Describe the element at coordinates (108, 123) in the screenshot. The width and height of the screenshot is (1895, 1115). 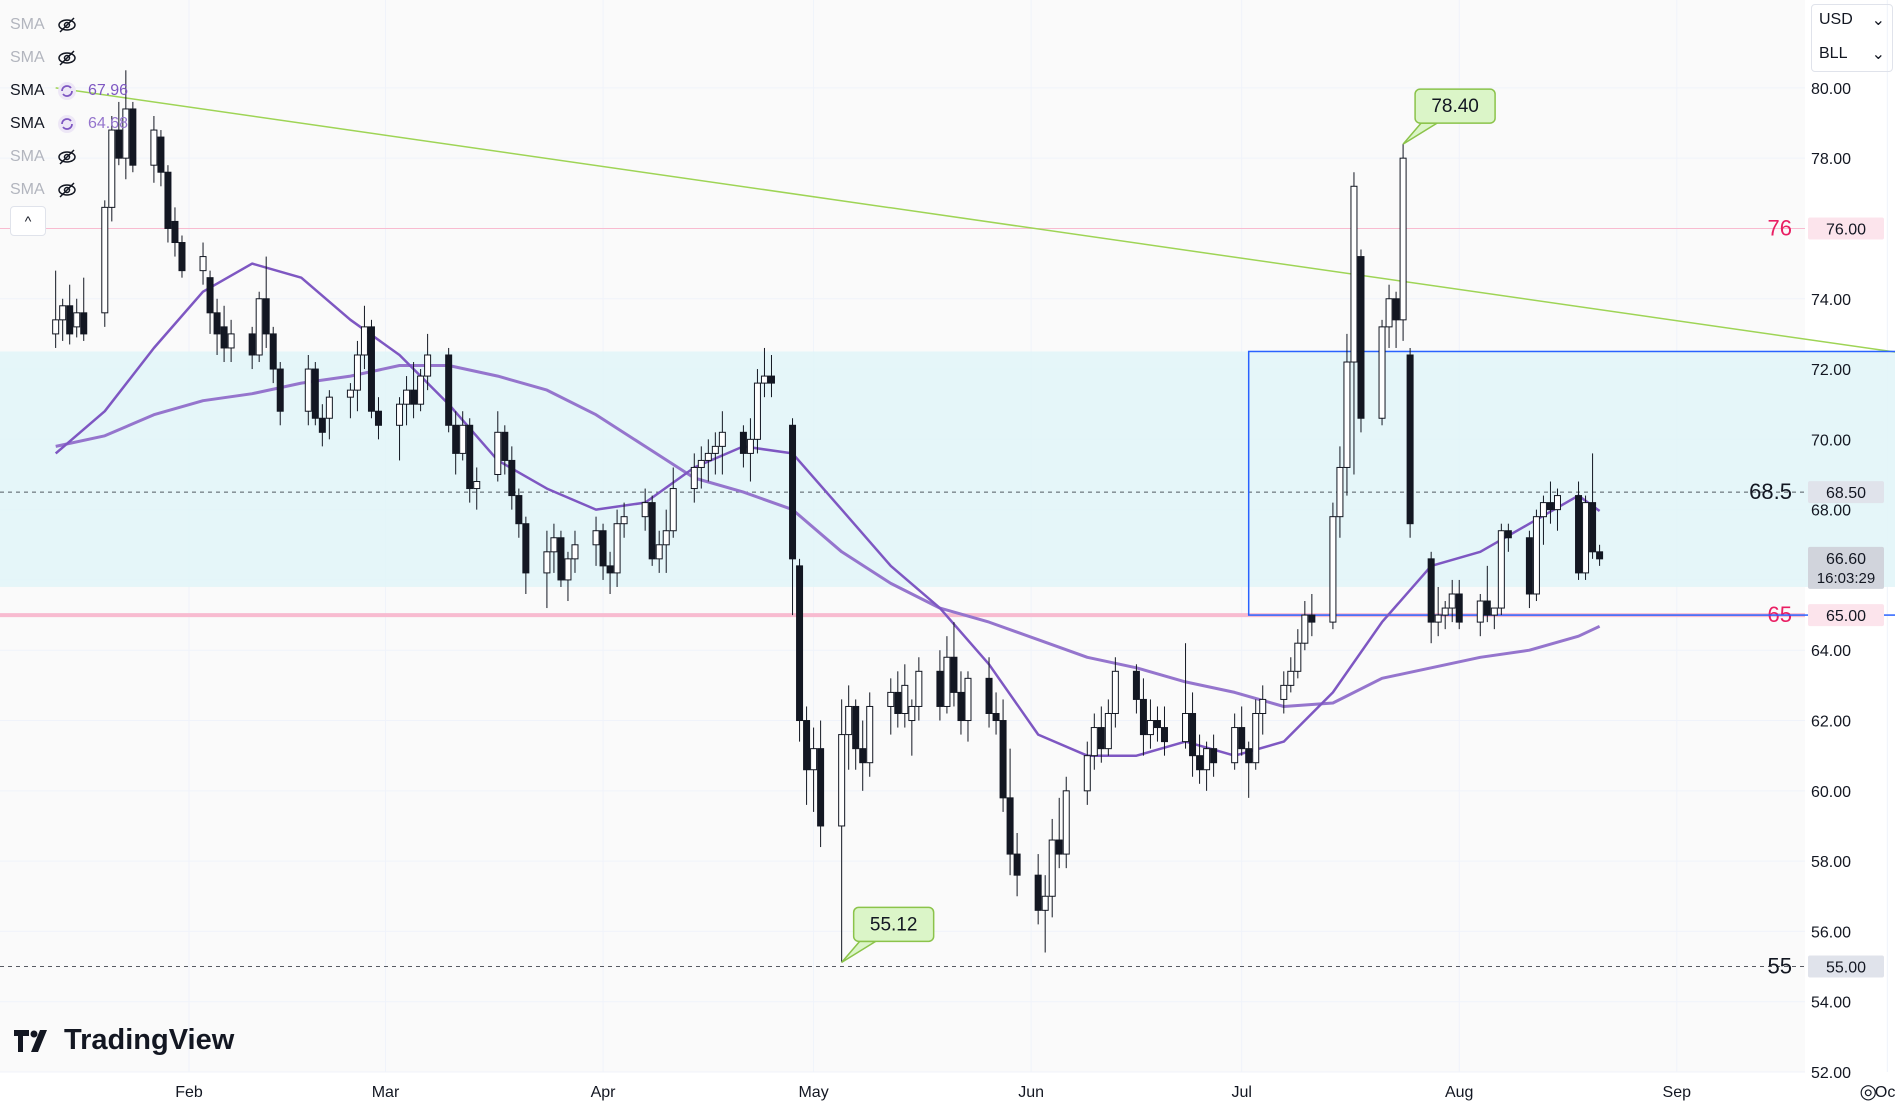
I see `legend-value: 64.68` at that location.